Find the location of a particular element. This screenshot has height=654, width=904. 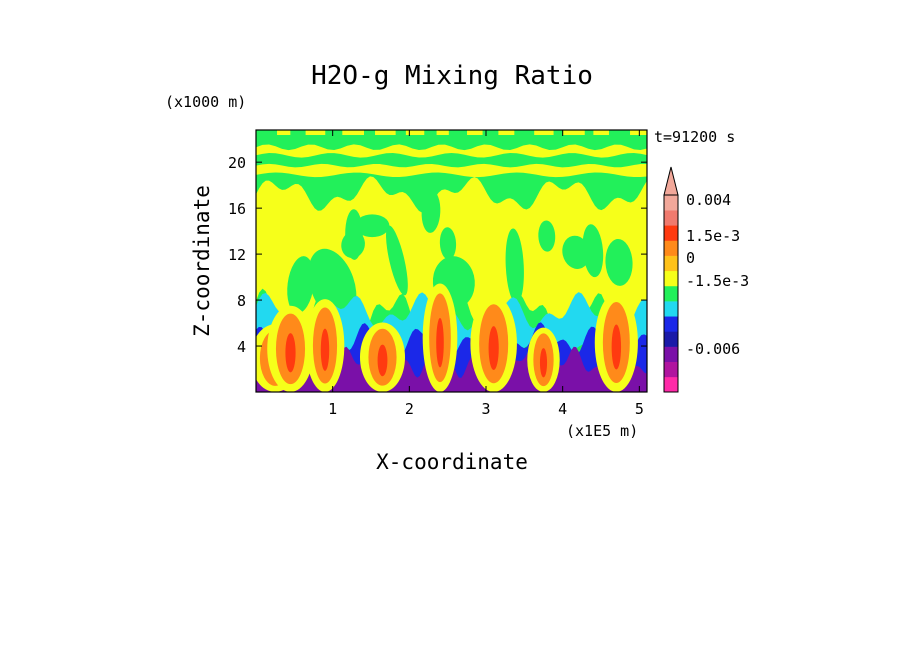

time-label: t=91200 s is located at coordinates (694, 137).